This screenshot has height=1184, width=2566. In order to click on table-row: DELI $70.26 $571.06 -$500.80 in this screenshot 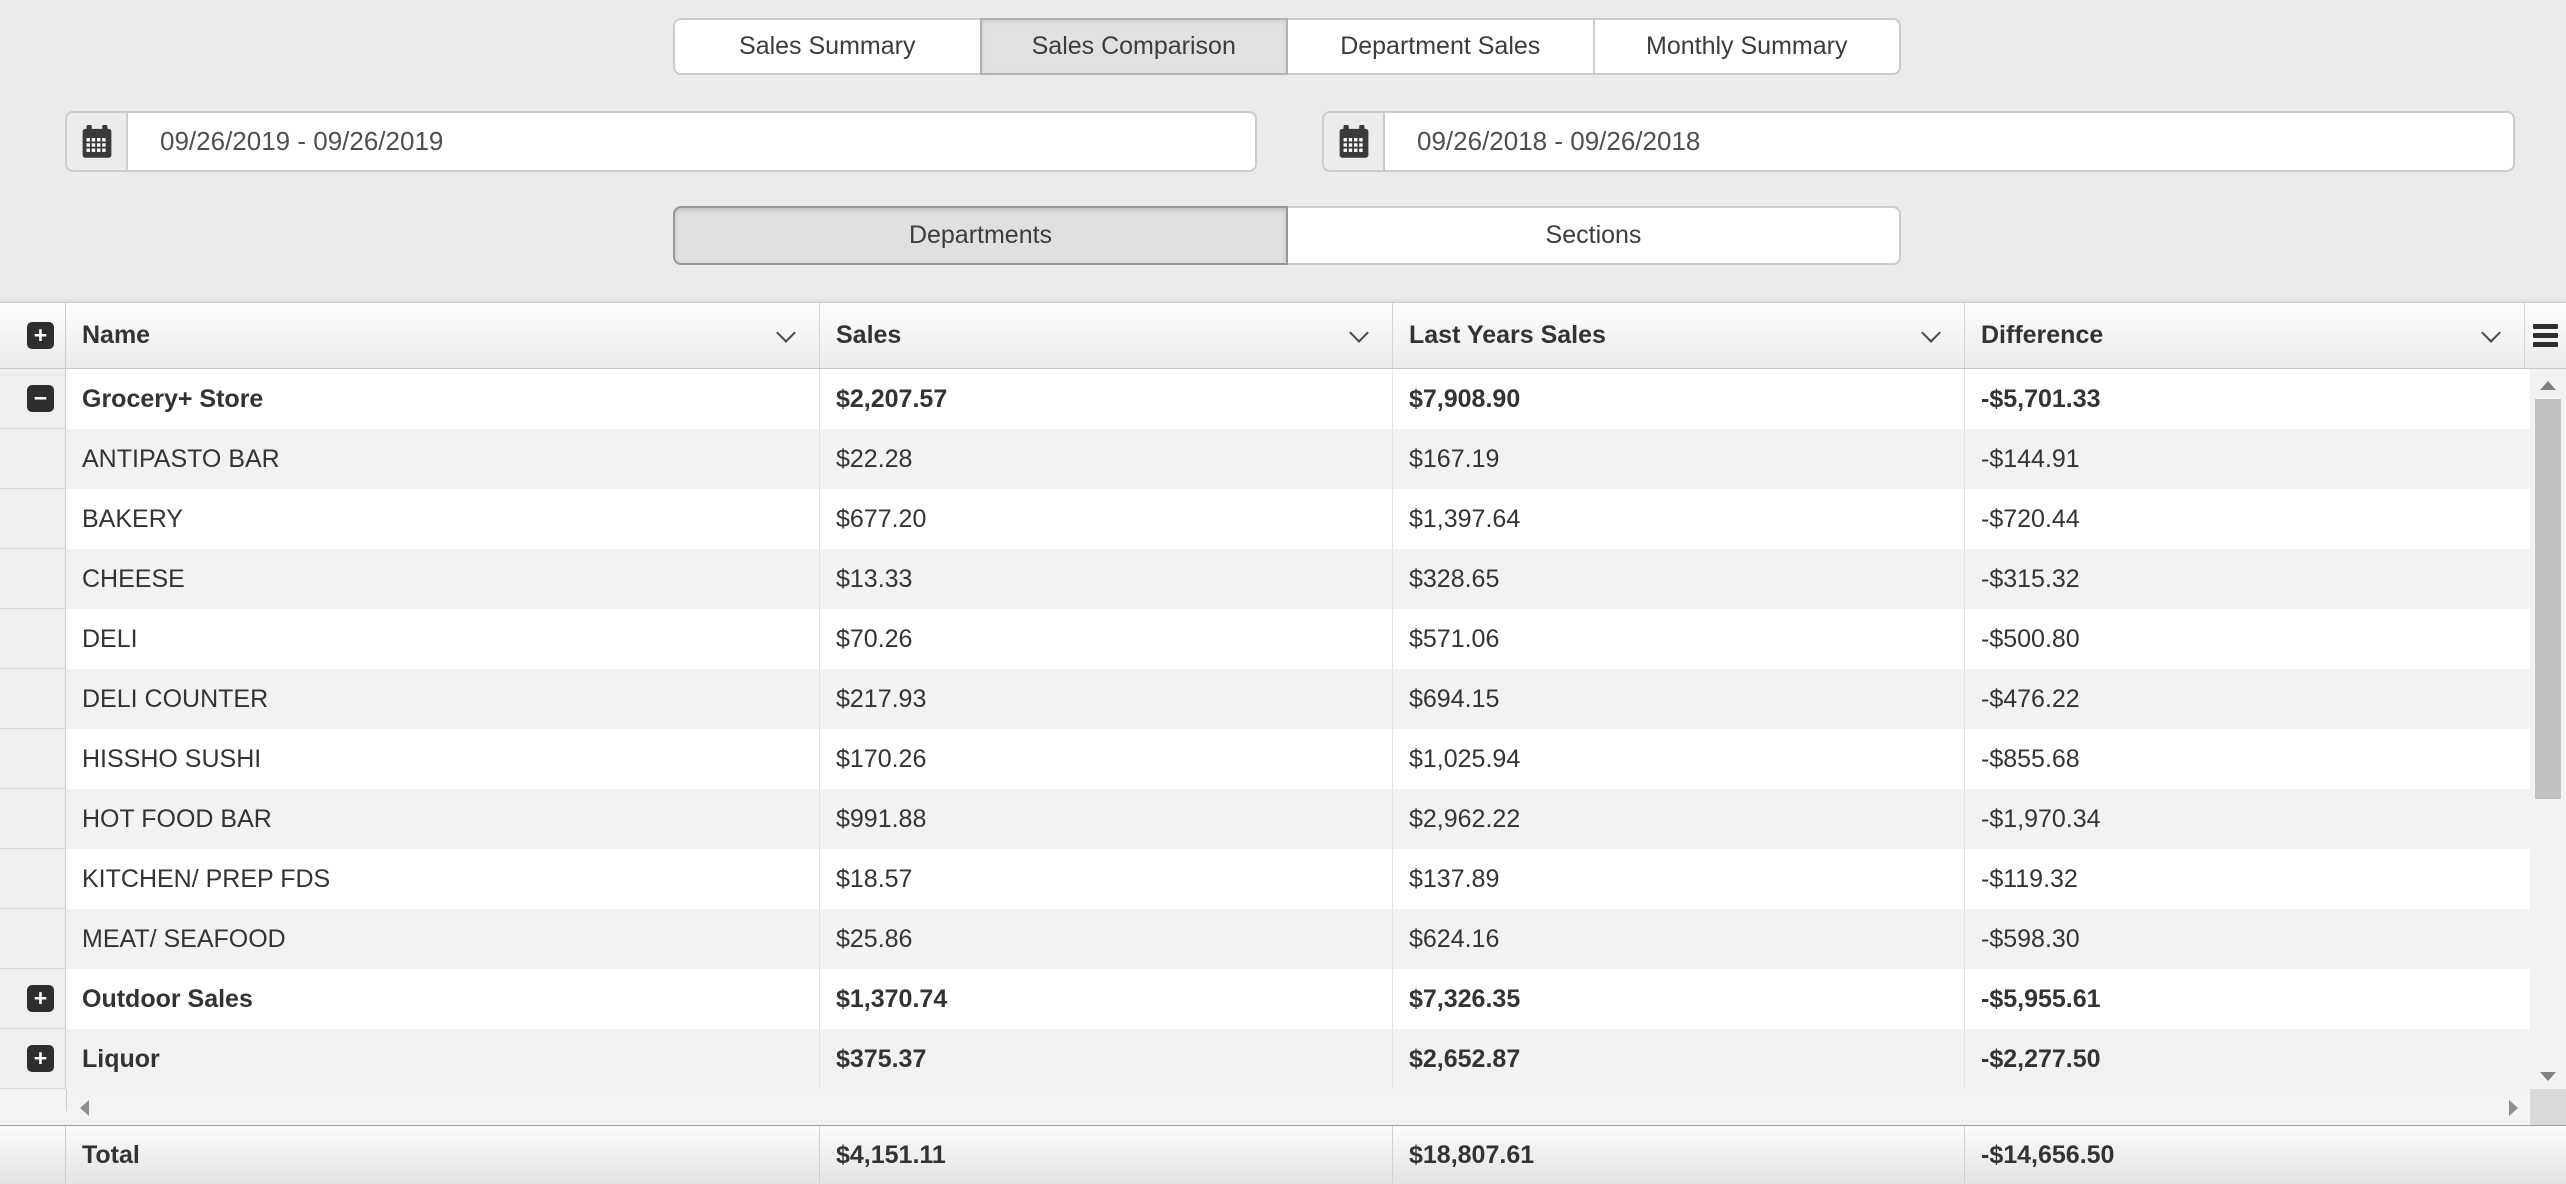, I will do `click(1265, 639)`.